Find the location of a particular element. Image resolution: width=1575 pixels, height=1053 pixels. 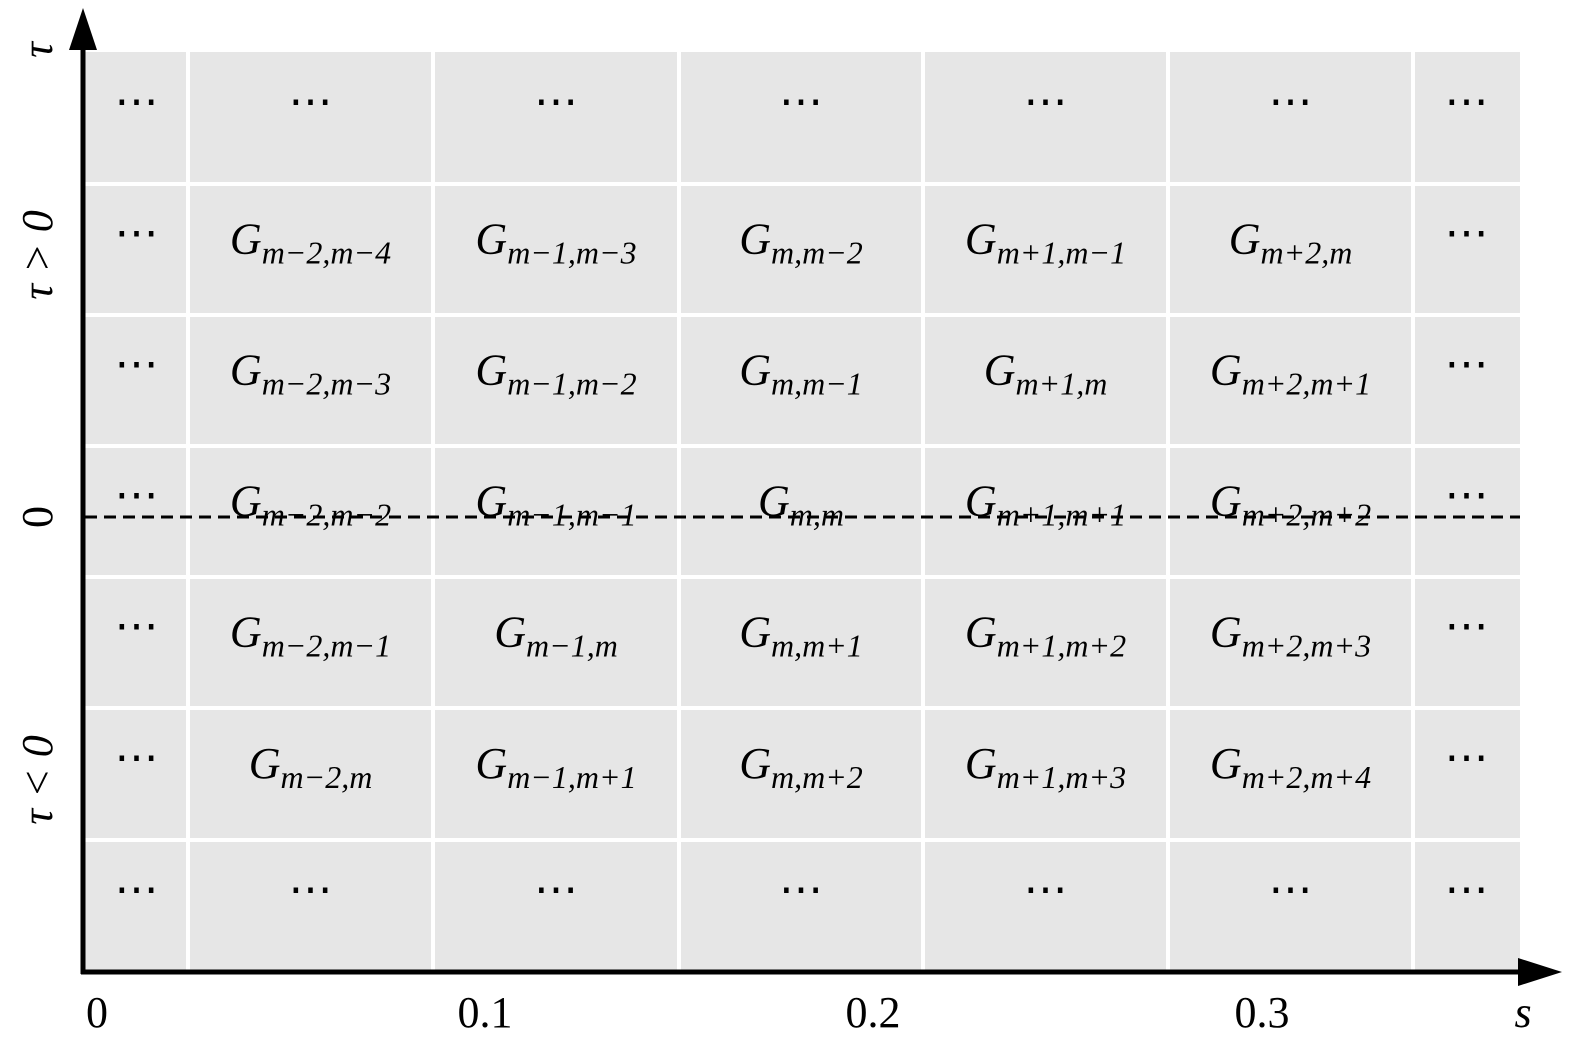

cell-label: Gm−1,m−2 is located at coordinates (555, 374).